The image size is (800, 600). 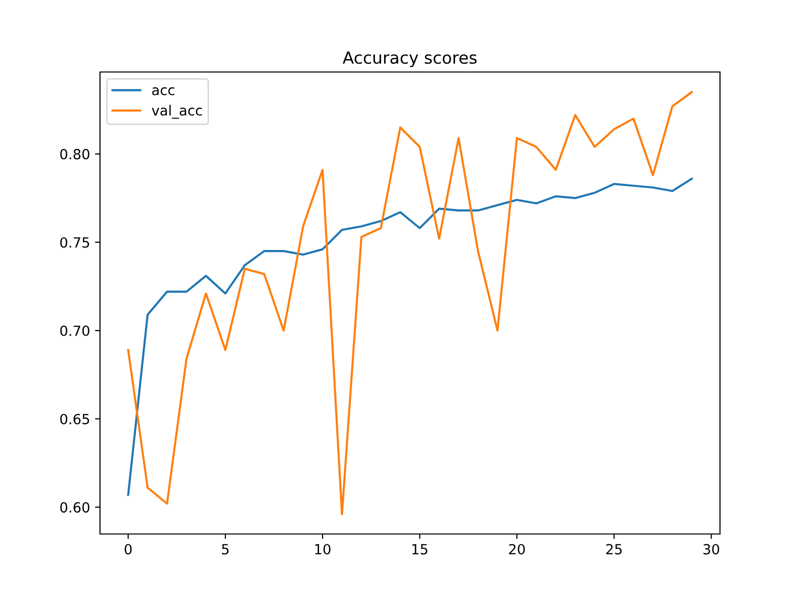 What do you see at coordinates (517, 549) in the screenshot?
I see `x-tick-label: 20` at bounding box center [517, 549].